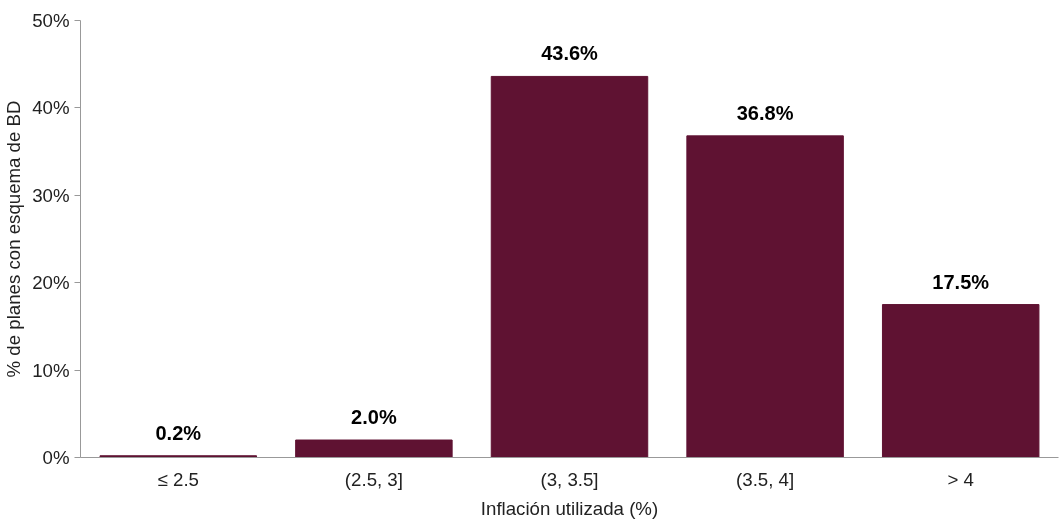 The width and height of the screenshot is (1063, 521). I want to click on x-tick-label: ≤ 2.5, so click(178, 479).